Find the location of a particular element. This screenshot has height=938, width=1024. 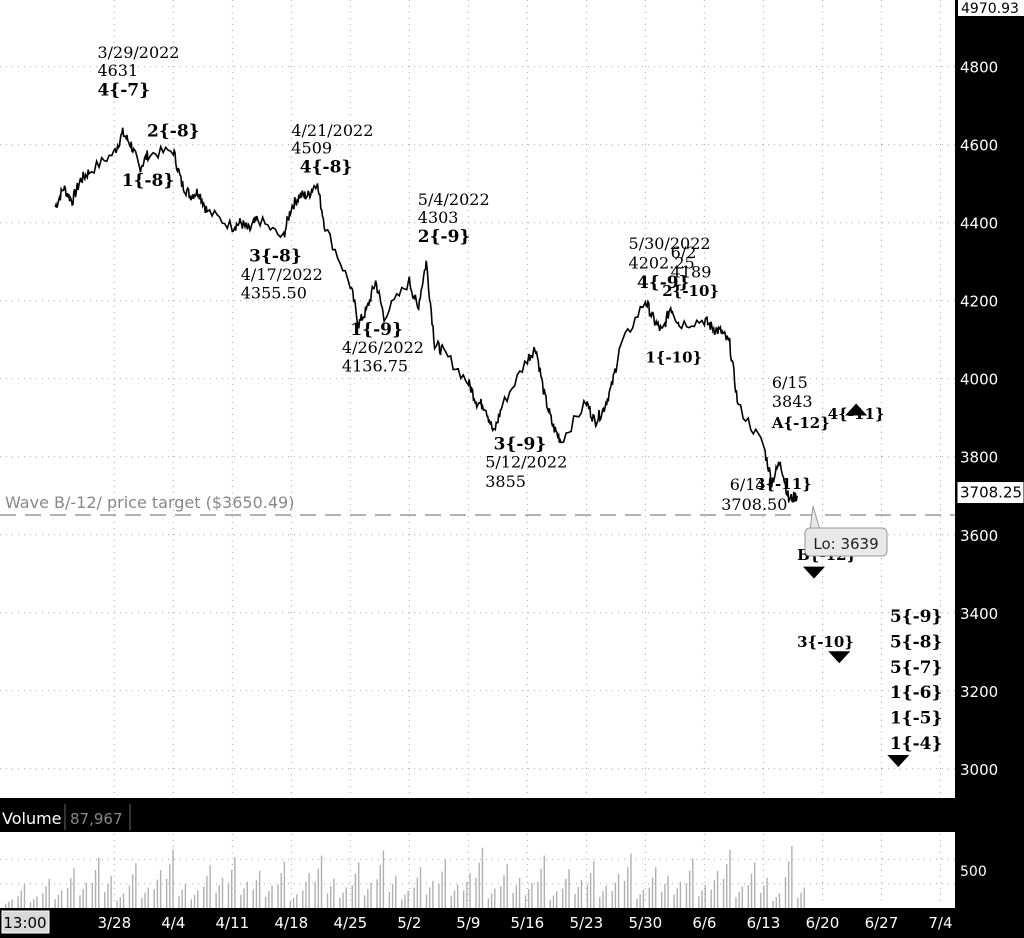

wave-annotation: 5{-9} is located at coordinates (916, 617).